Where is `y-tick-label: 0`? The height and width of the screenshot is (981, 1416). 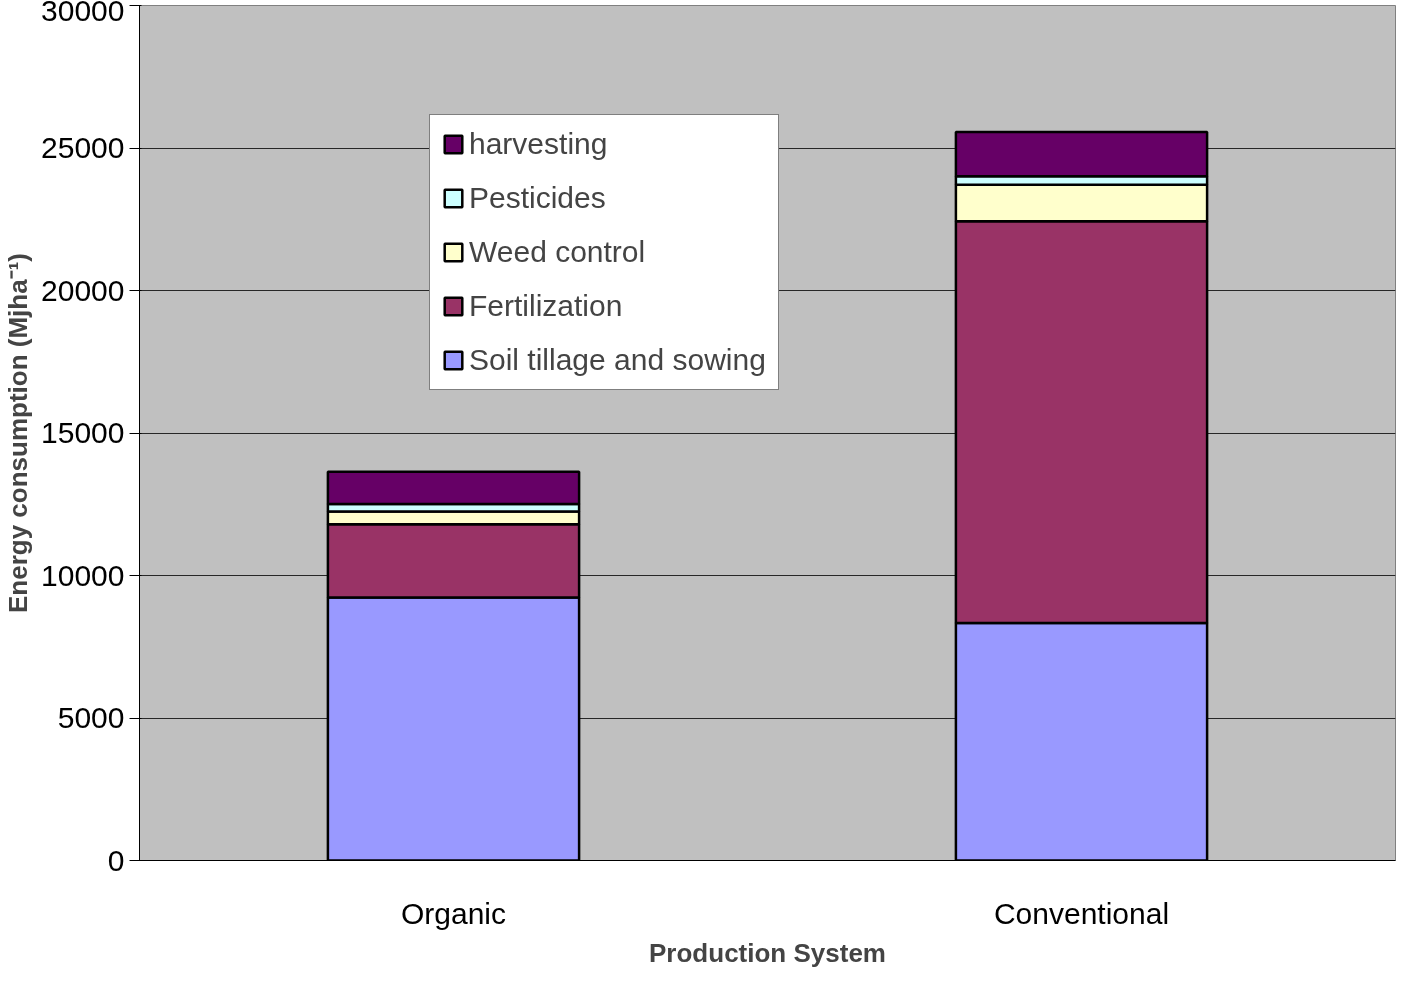 y-tick-label: 0 is located at coordinates (116, 860).